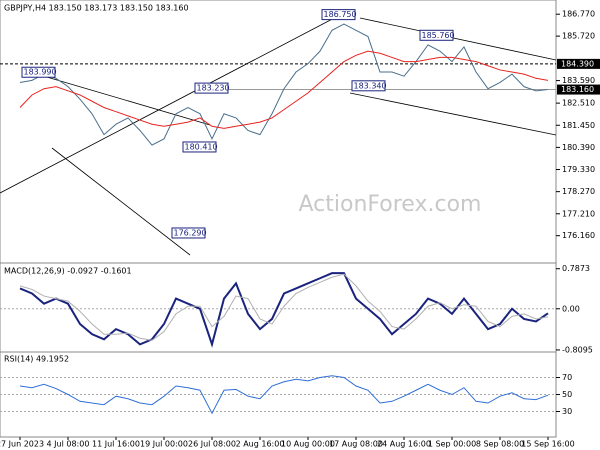 The image size is (600, 450). Describe the element at coordinates (567, 394) in the screenshot. I see `y-tick-label: 50` at that location.